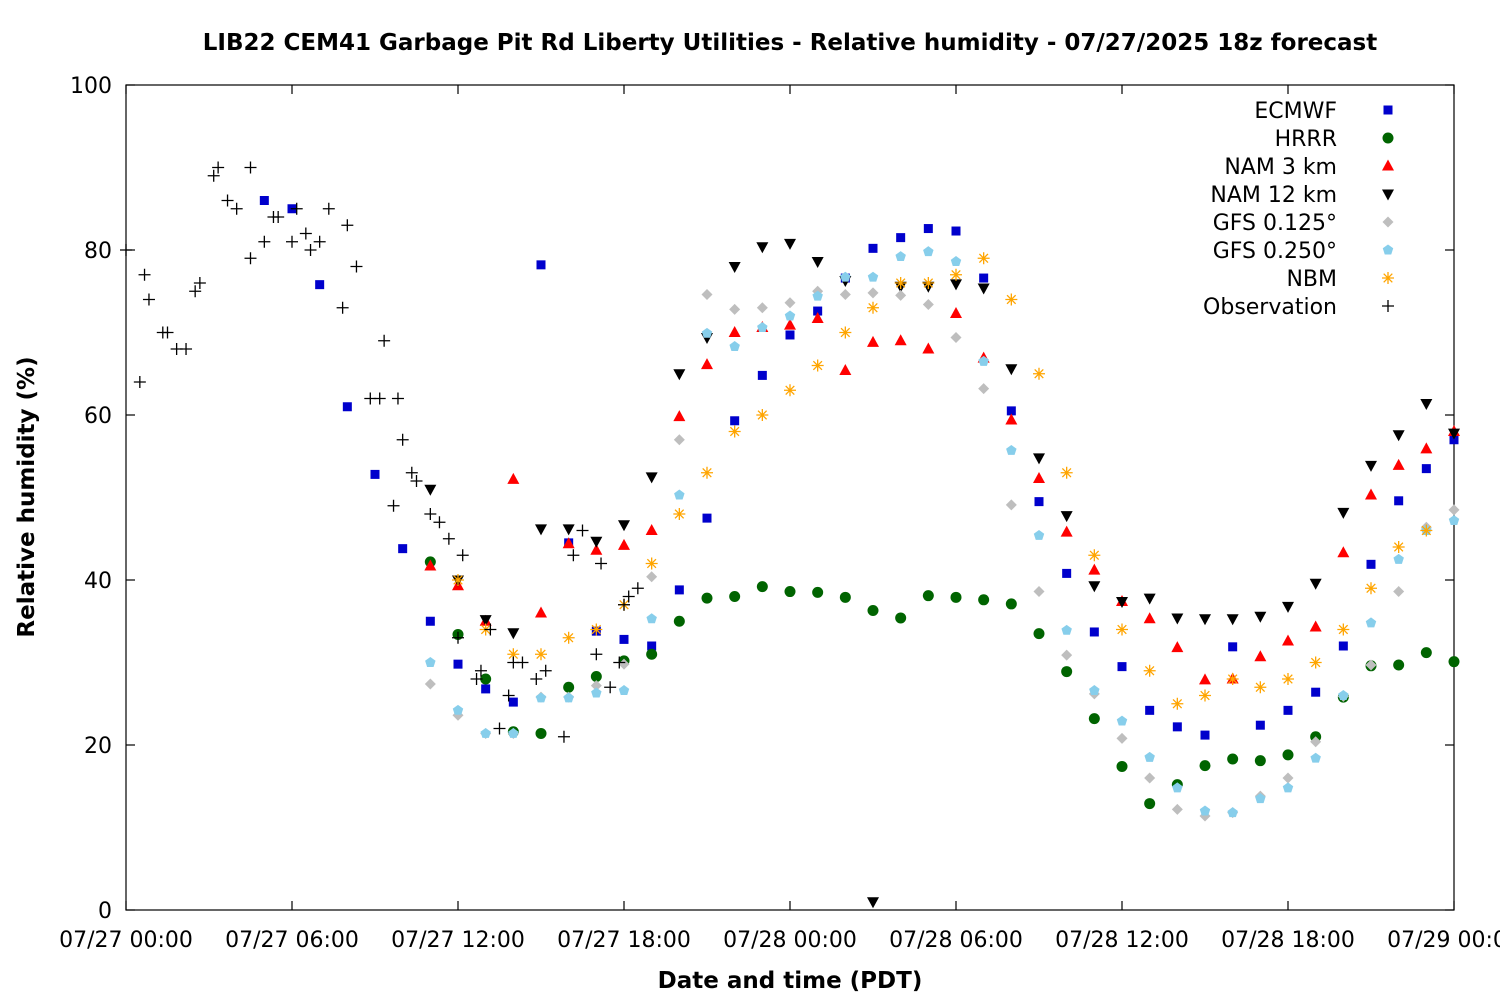 Image resolution: width=1500 pixels, height=1000 pixels. Describe the element at coordinates (1122, 940) in the screenshot. I see `x-tick-label: 07/28 12:00` at that location.